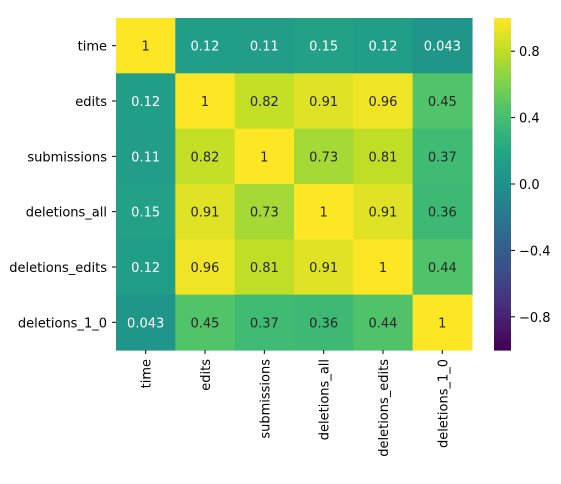 The height and width of the screenshot is (484, 561). Describe the element at coordinates (92, 47) in the screenshot. I see `y-tick-label: time` at that location.